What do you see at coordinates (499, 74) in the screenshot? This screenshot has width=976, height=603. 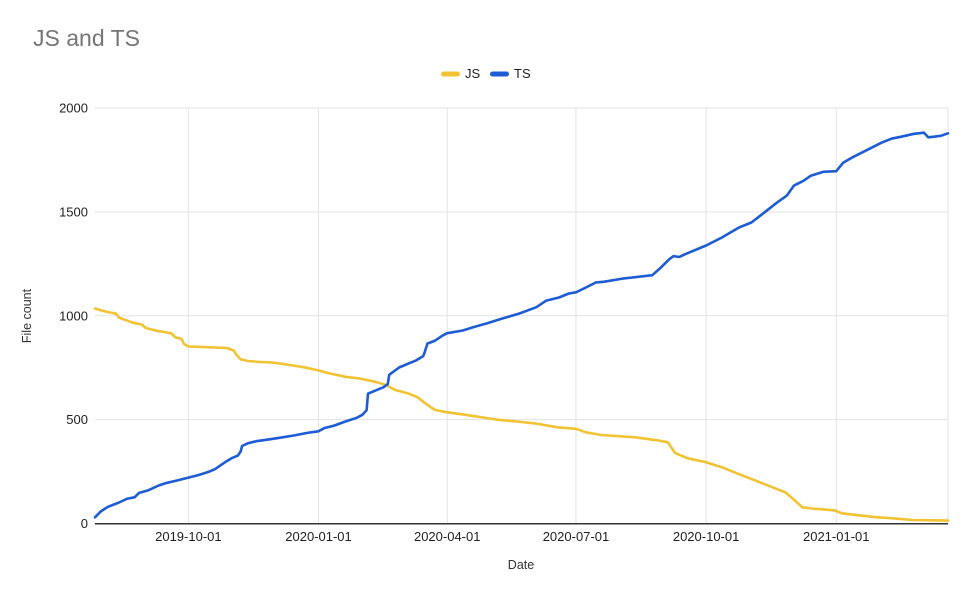 I see `legend-swatch-ts-icon` at bounding box center [499, 74].